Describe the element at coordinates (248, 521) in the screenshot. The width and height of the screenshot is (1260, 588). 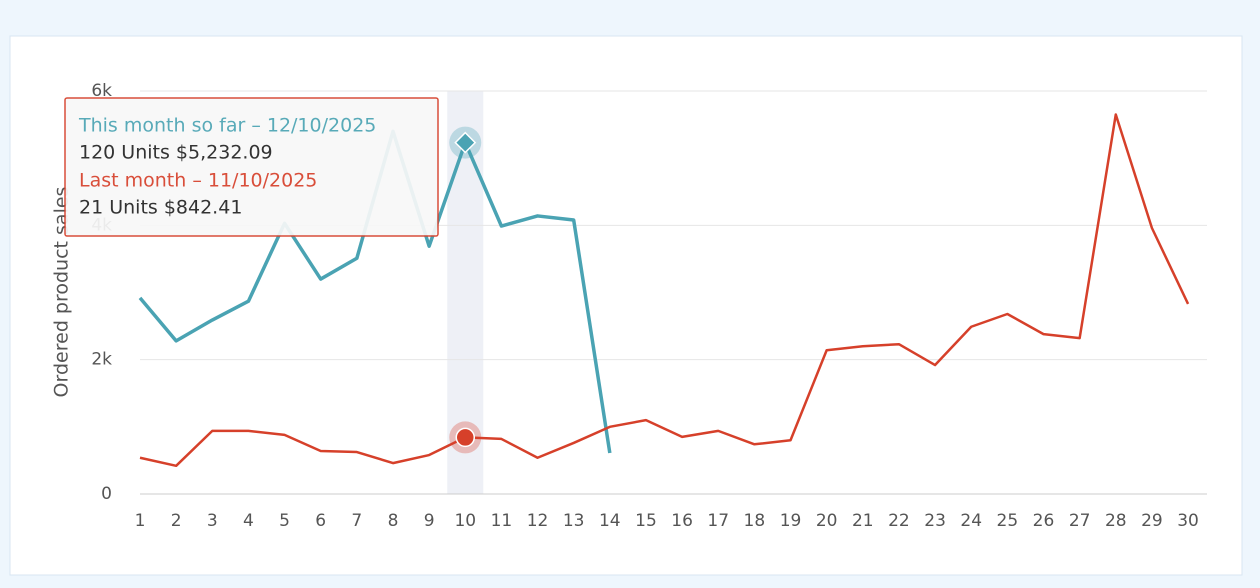
I see `x-tick-label: 4` at that location.